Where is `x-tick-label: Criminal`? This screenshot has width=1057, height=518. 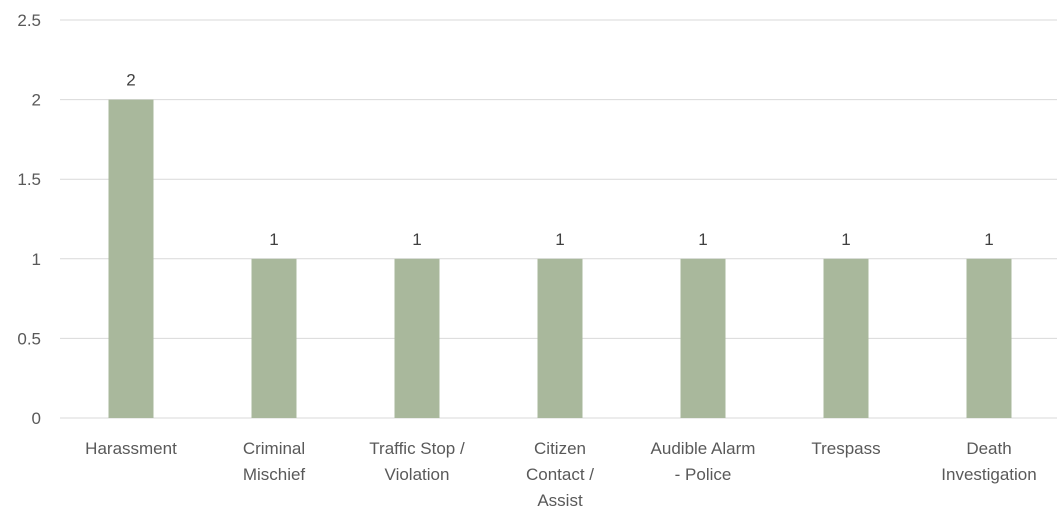 x-tick-label: Criminal is located at coordinates (274, 448).